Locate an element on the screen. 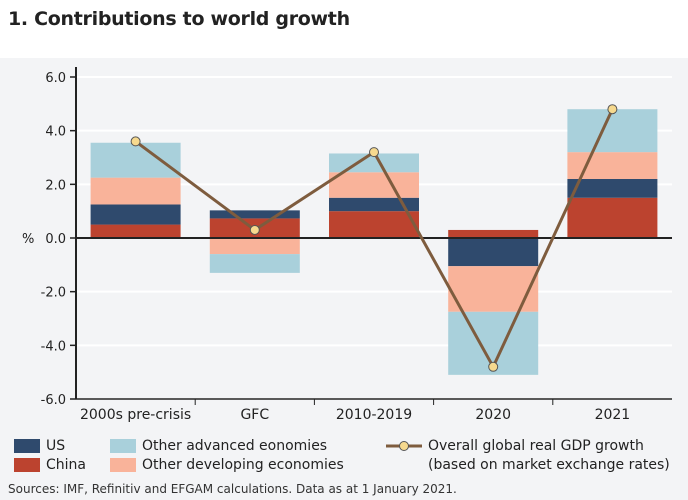 Image resolution: width=688 pixels, height=500 pixels. legend-label: Overall global real GDP growth is located at coordinates (536, 446).